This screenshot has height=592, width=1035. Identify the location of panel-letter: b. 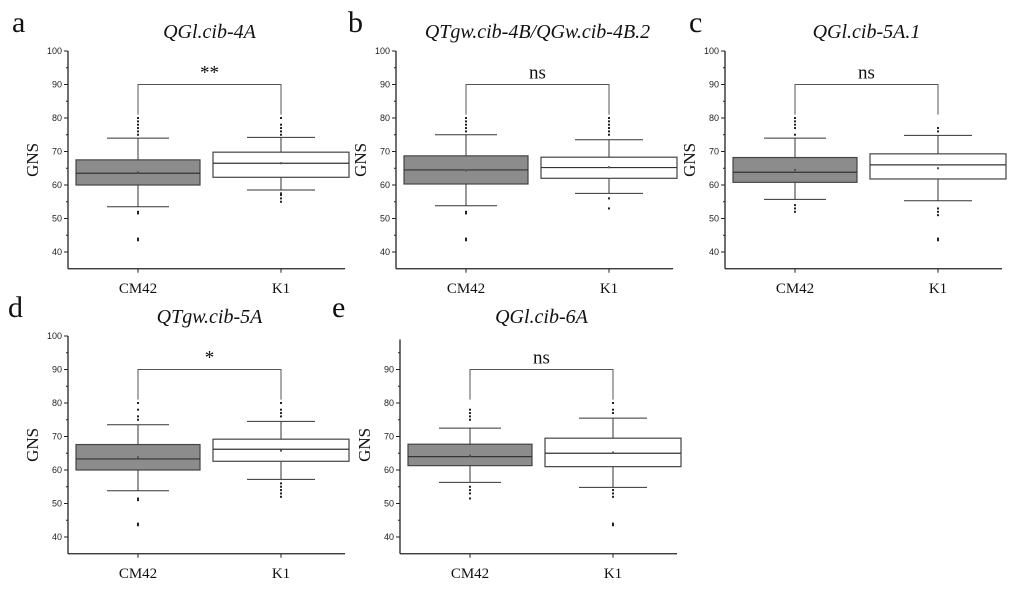
(355, 22).